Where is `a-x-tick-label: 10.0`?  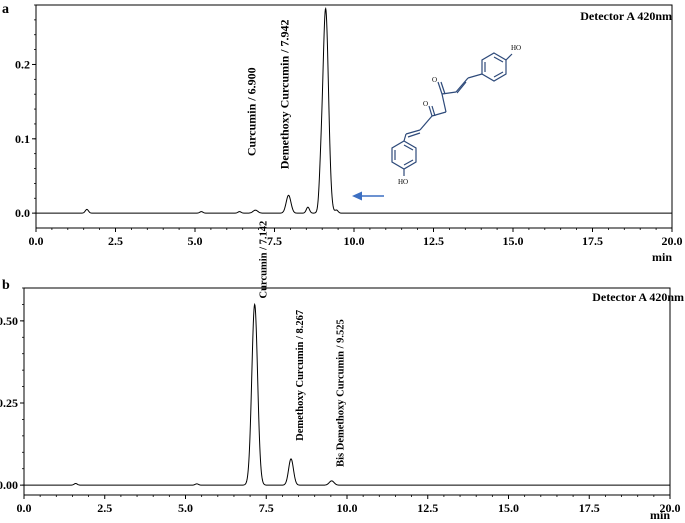 a-x-tick-label: 10.0 is located at coordinates (354, 241).